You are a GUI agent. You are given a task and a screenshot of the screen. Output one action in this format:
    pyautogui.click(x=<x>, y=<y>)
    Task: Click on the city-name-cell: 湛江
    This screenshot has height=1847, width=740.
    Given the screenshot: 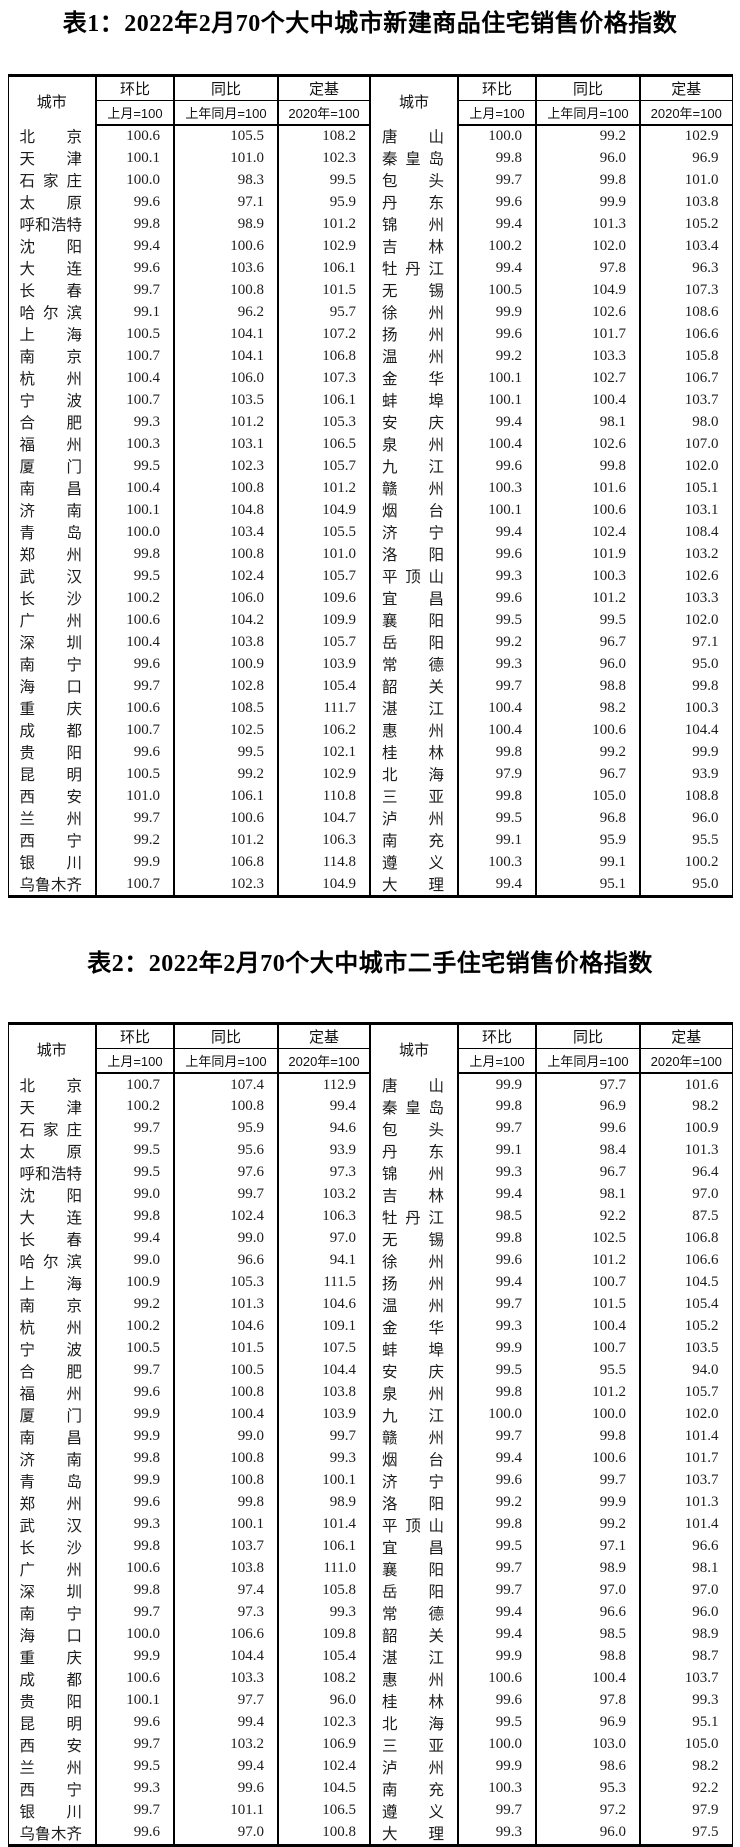 What is the action you would take?
    pyautogui.click(x=413, y=1656)
    